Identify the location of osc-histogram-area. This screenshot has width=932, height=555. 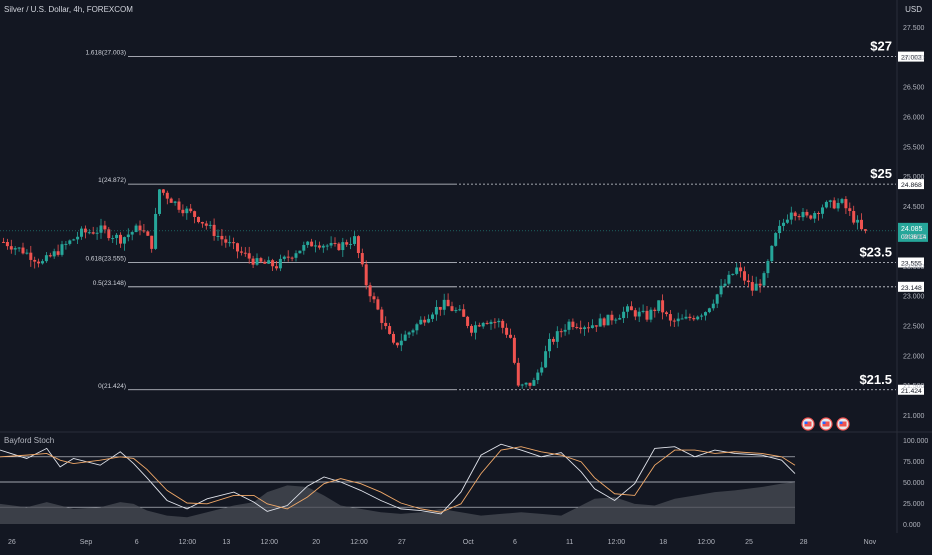
(397, 503).